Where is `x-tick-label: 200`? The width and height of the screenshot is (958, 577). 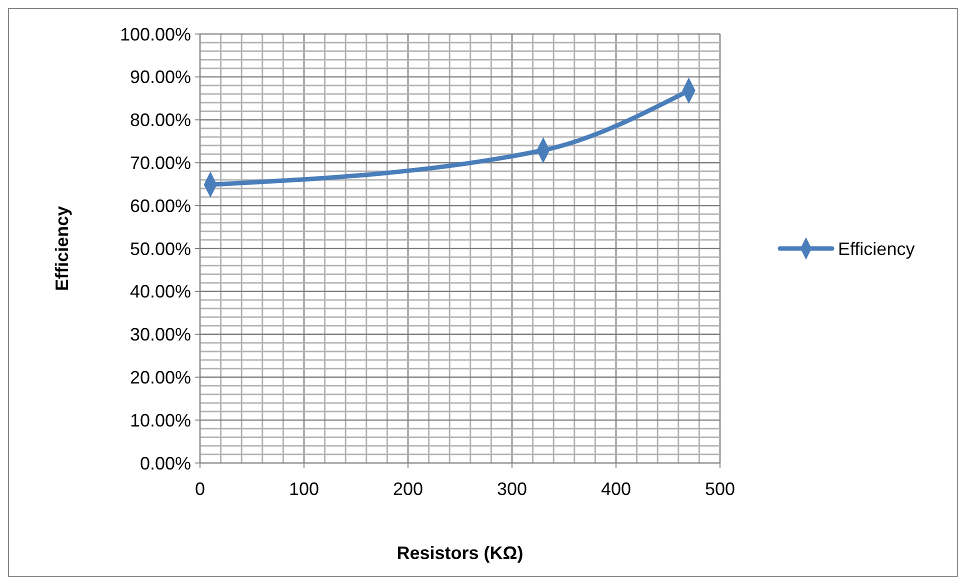 x-tick-label: 200 is located at coordinates (408, 489).